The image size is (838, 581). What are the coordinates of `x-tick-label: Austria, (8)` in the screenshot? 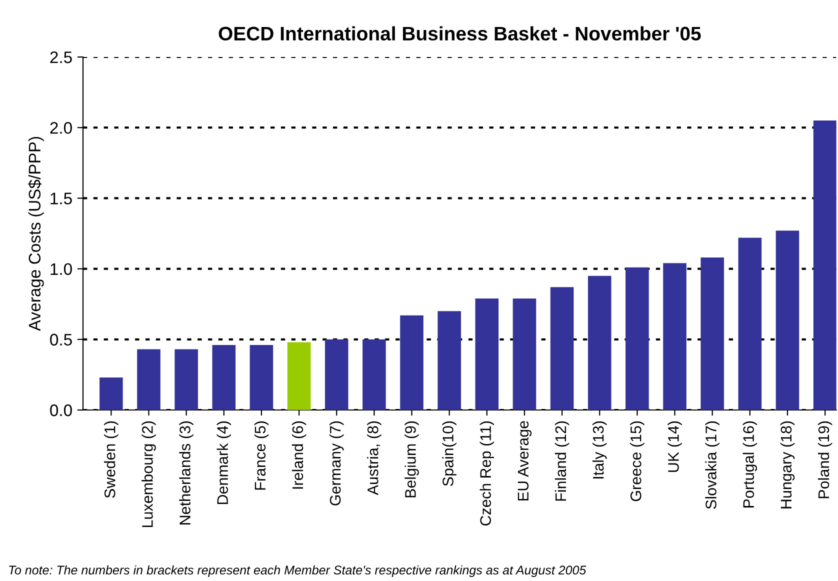 It's located at (374, 458).